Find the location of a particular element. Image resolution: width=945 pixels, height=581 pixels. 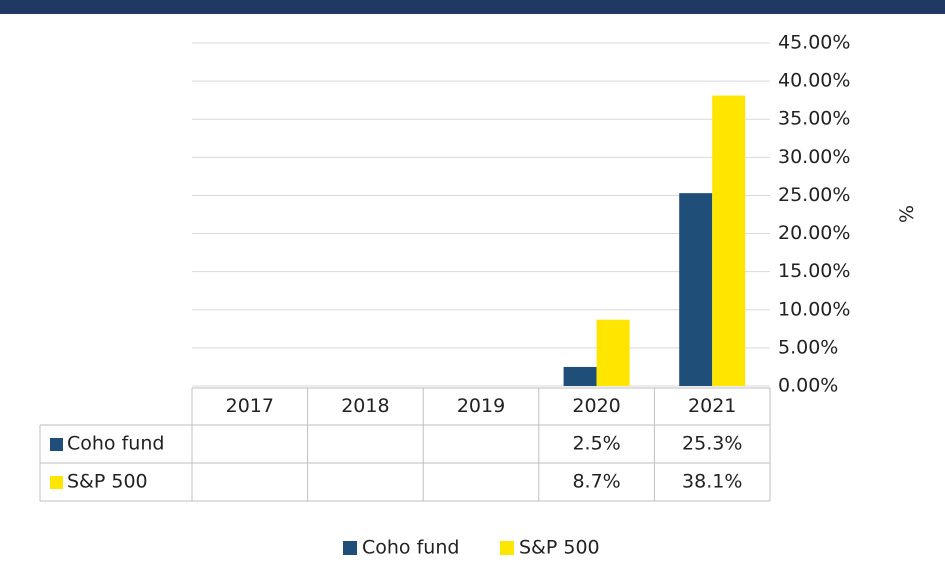

y-tick-label: 40.00% is located at coordinates (814, 81).